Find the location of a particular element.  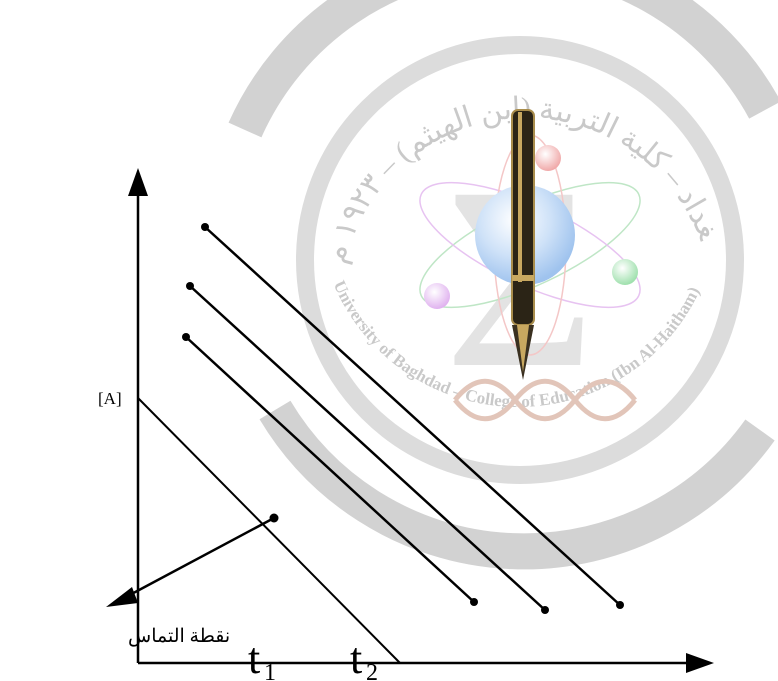

watermark-pen is located at coordinates (523, 244).